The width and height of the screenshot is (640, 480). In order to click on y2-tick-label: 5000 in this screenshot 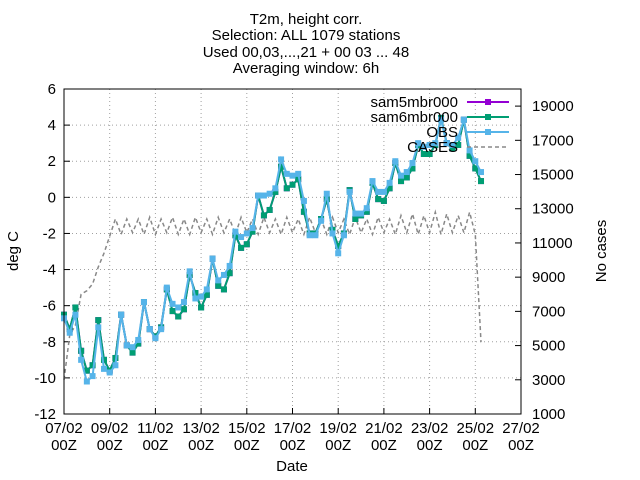, I will do `click(548, 346)`.